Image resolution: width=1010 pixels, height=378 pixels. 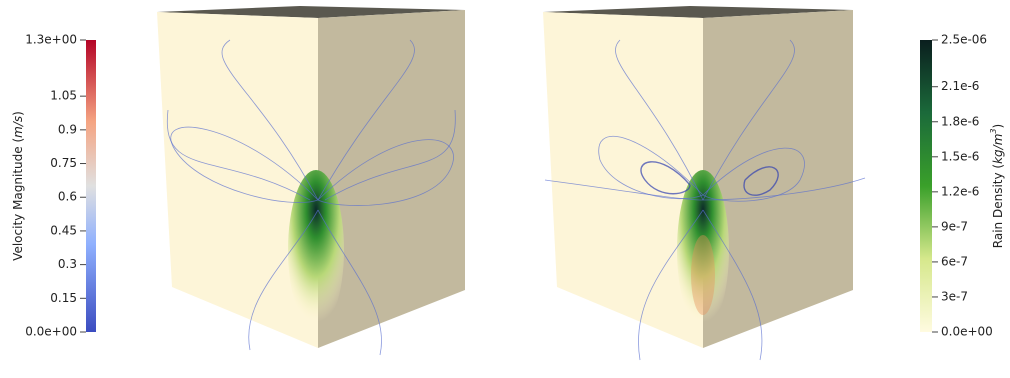 What do you see at coordinates (997, 186) in the screenshot?
I see `rain-colorbar-label: Rain Density (kg/m3)` at bounding box center [997, 186].